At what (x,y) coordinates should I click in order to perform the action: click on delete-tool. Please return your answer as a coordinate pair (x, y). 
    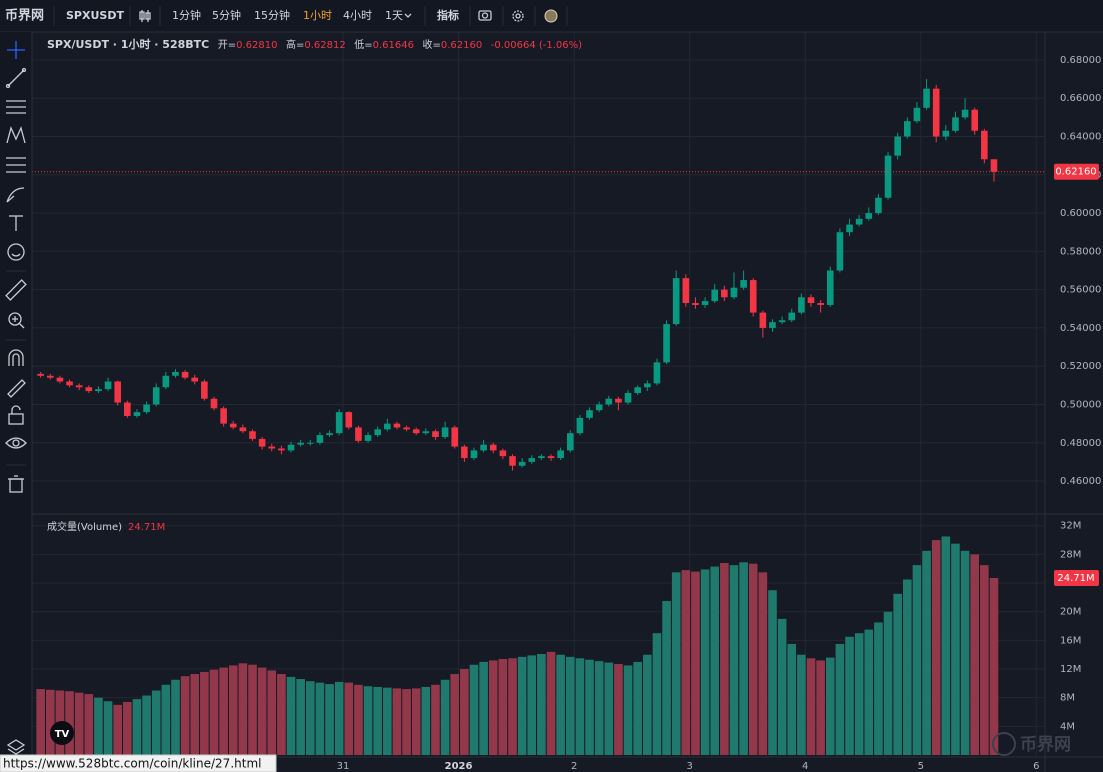
    Looking at the image, I should click on (16, 484).